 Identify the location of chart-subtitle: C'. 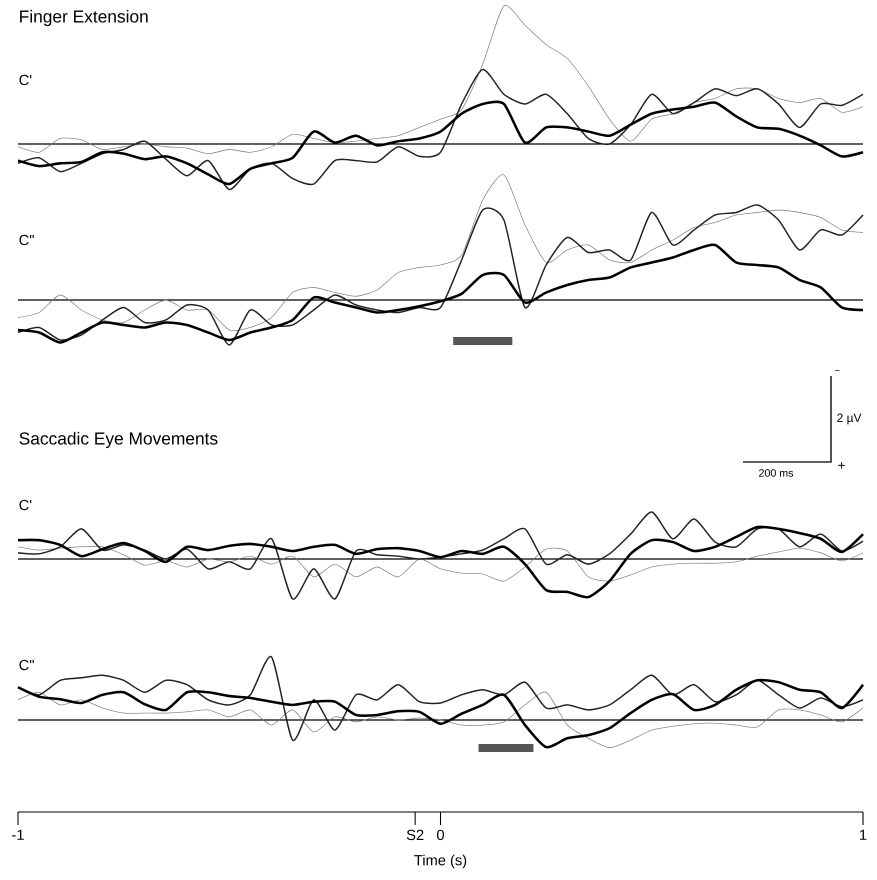
(25, 505).